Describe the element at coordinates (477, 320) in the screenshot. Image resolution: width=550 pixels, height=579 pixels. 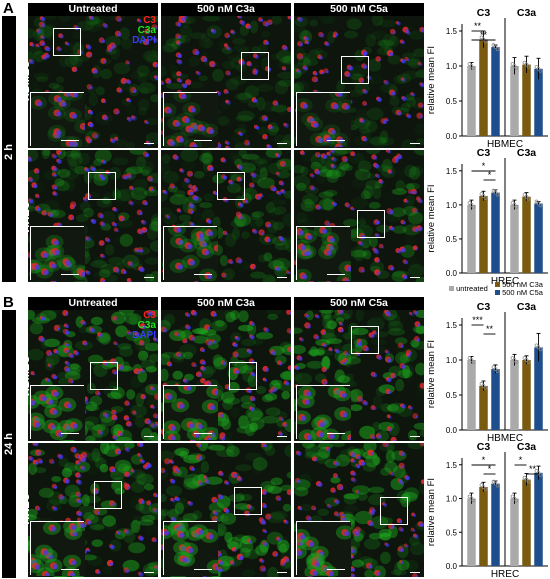
I see `significance-label: ***` at that location.